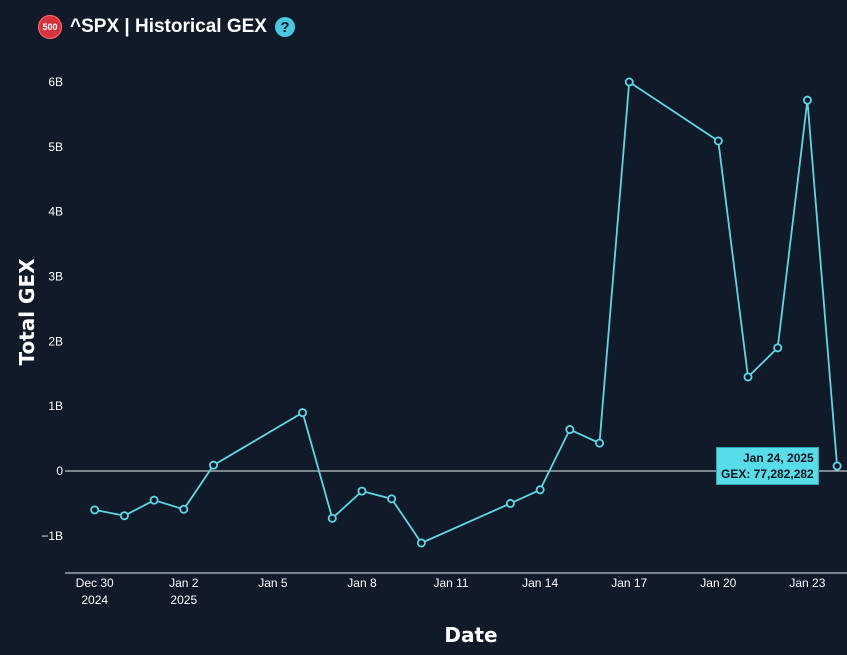  What do you see at coordinates (540, 583) in the screenshot?
I see `x-tick-label: Jan 14` at bounding box center [540, 583].